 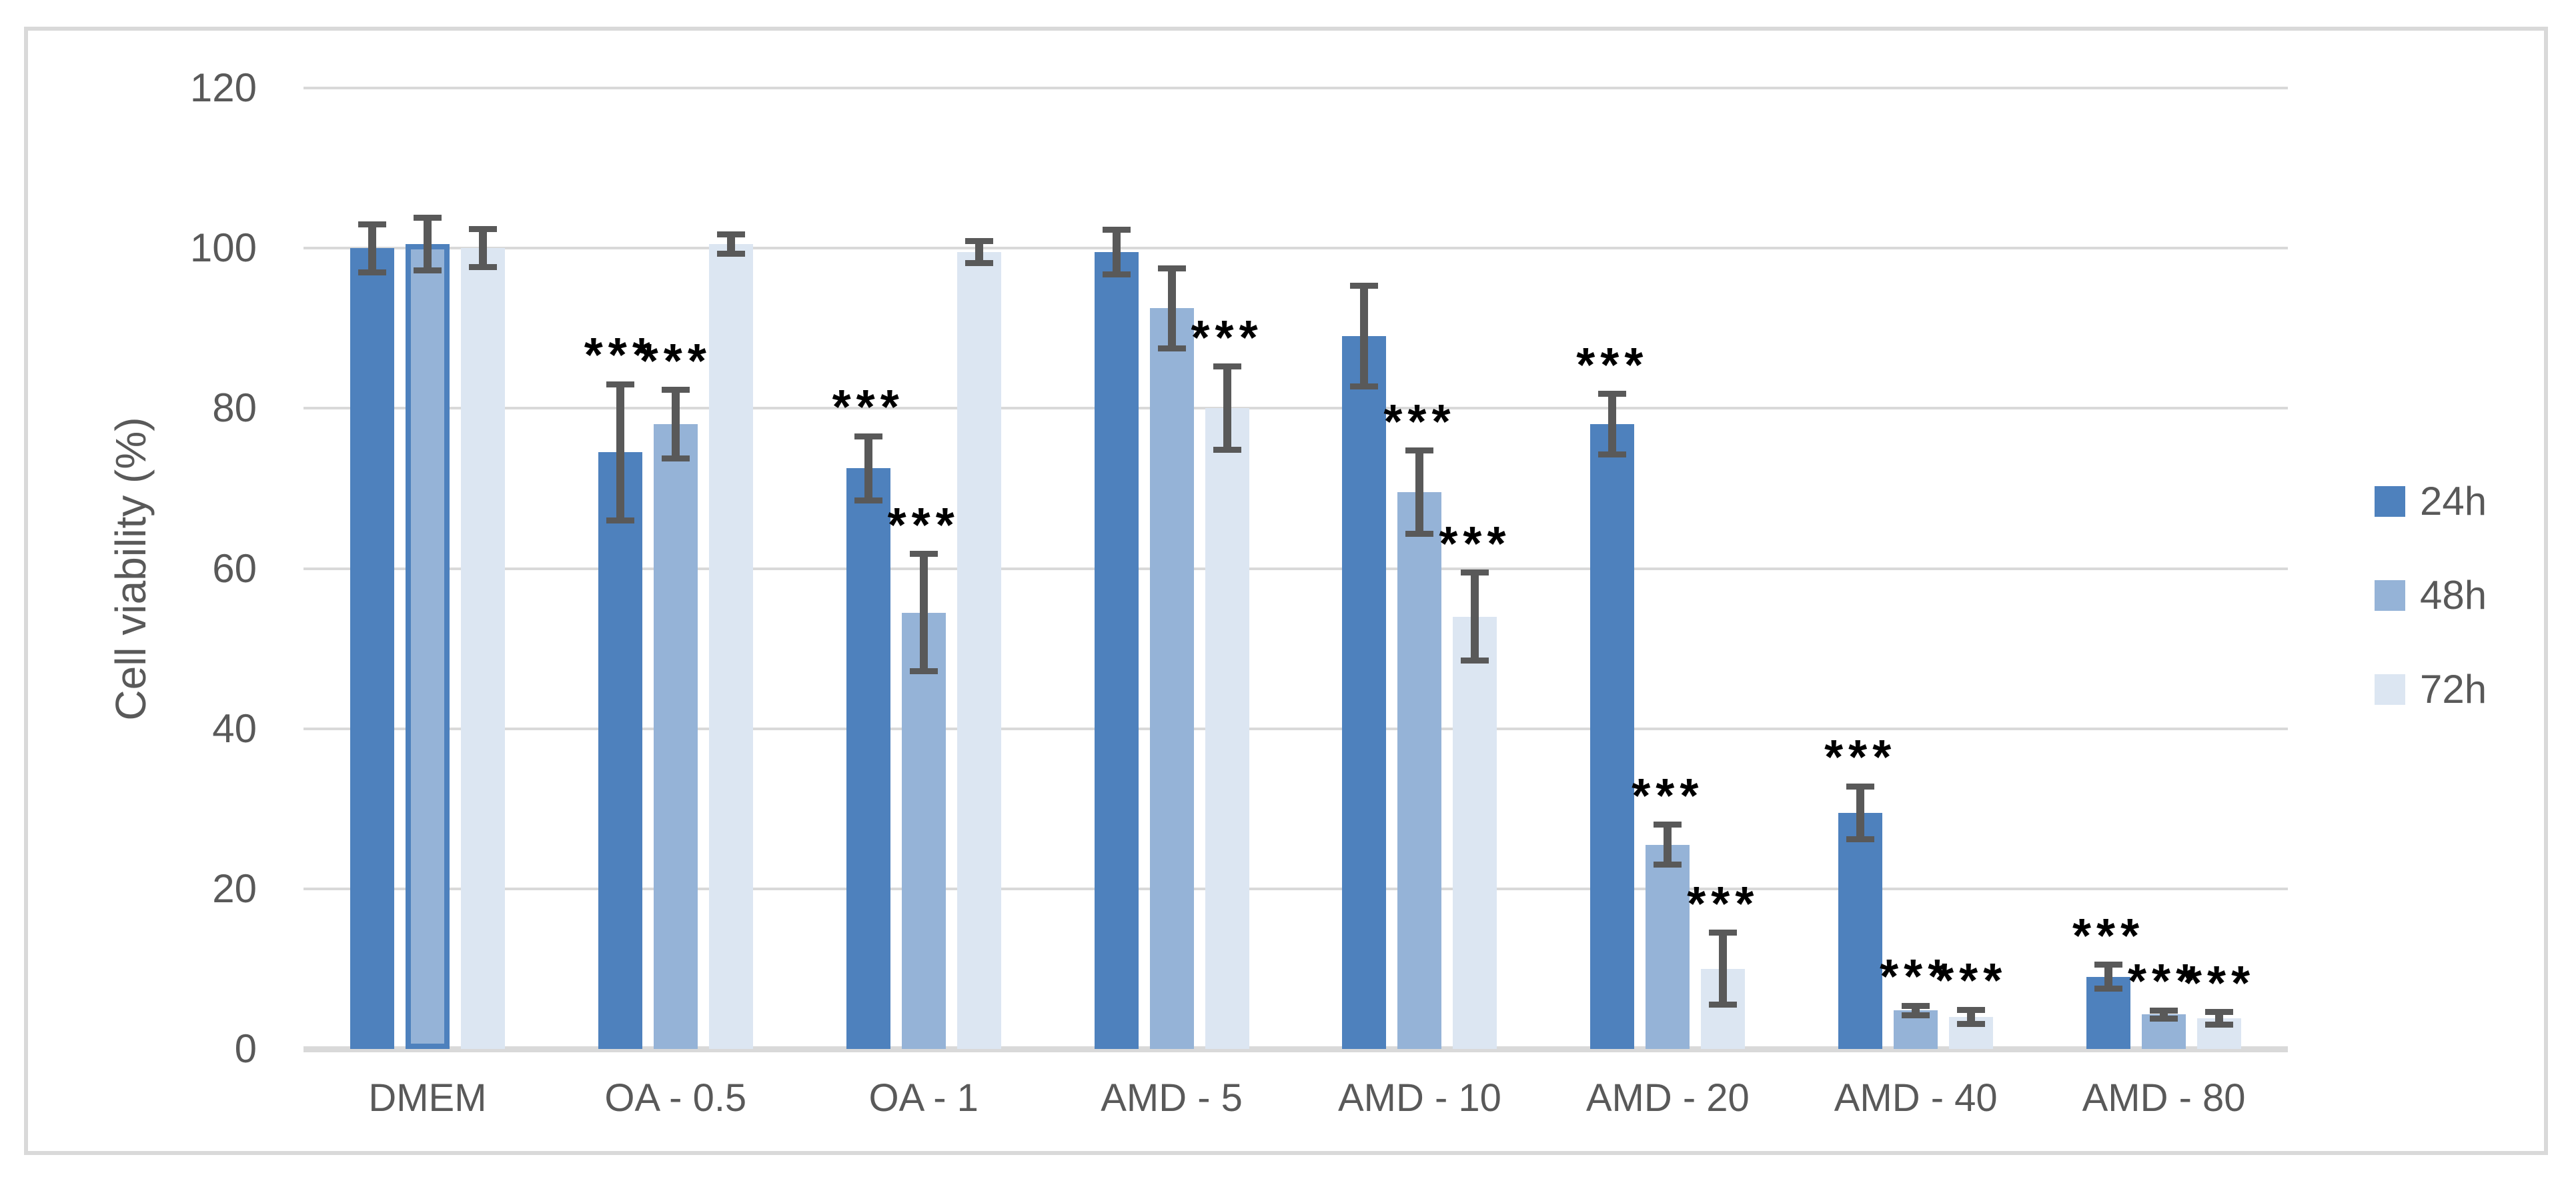 I want to click on bar-24h-OA-0.5, so click(x=620, y=750).